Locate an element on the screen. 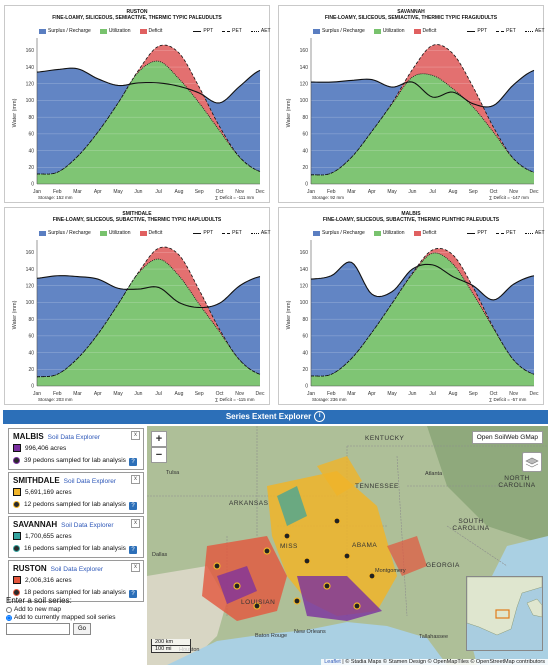  city-label-tallahassee: Tallahassee is located at coordinates (434, 637).